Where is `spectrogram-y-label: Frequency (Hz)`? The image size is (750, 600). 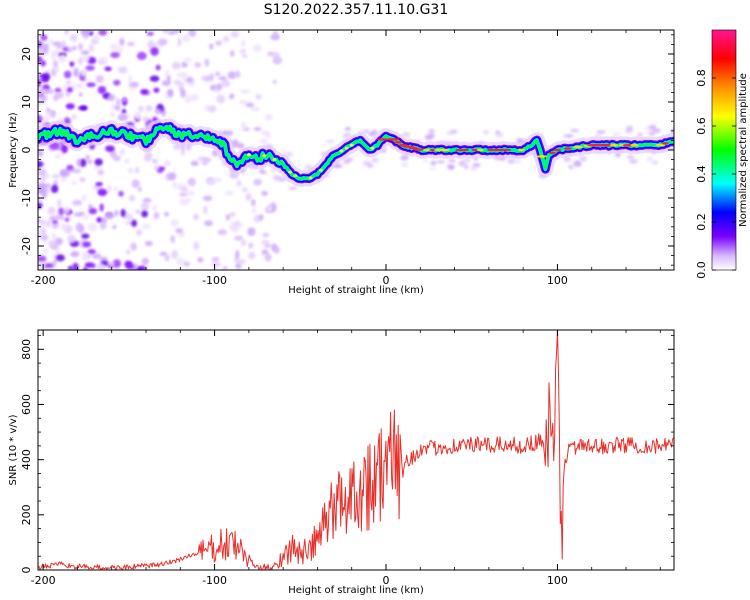
spectrogram-y-label: Frequency (Hz) is located at coordinates (13, 150).